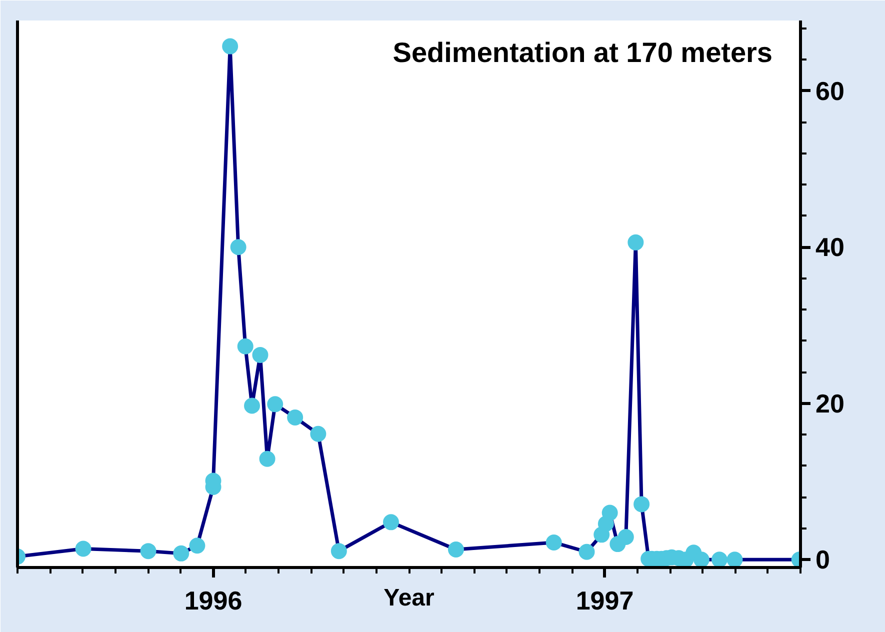 The image size is (885, 632). Describe the element at coordinates (409, 598) in the screenshot. I see `x-axis-title: Year` at that location.